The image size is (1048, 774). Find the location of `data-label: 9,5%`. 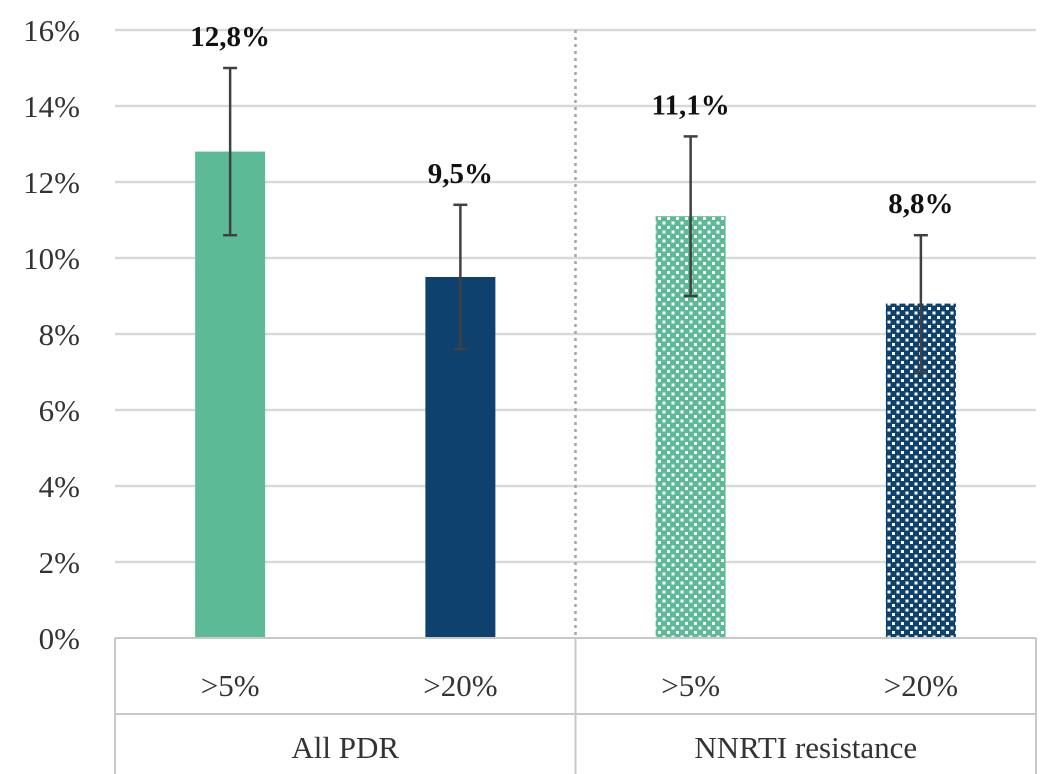

data-label: 9,5% is located at coordinates (460, 174).